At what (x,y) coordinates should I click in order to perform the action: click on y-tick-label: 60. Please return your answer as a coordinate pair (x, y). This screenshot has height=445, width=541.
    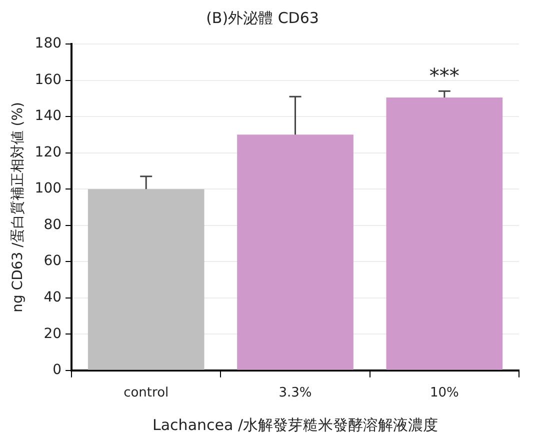
    Looking at the image, I should click on (53, 261).